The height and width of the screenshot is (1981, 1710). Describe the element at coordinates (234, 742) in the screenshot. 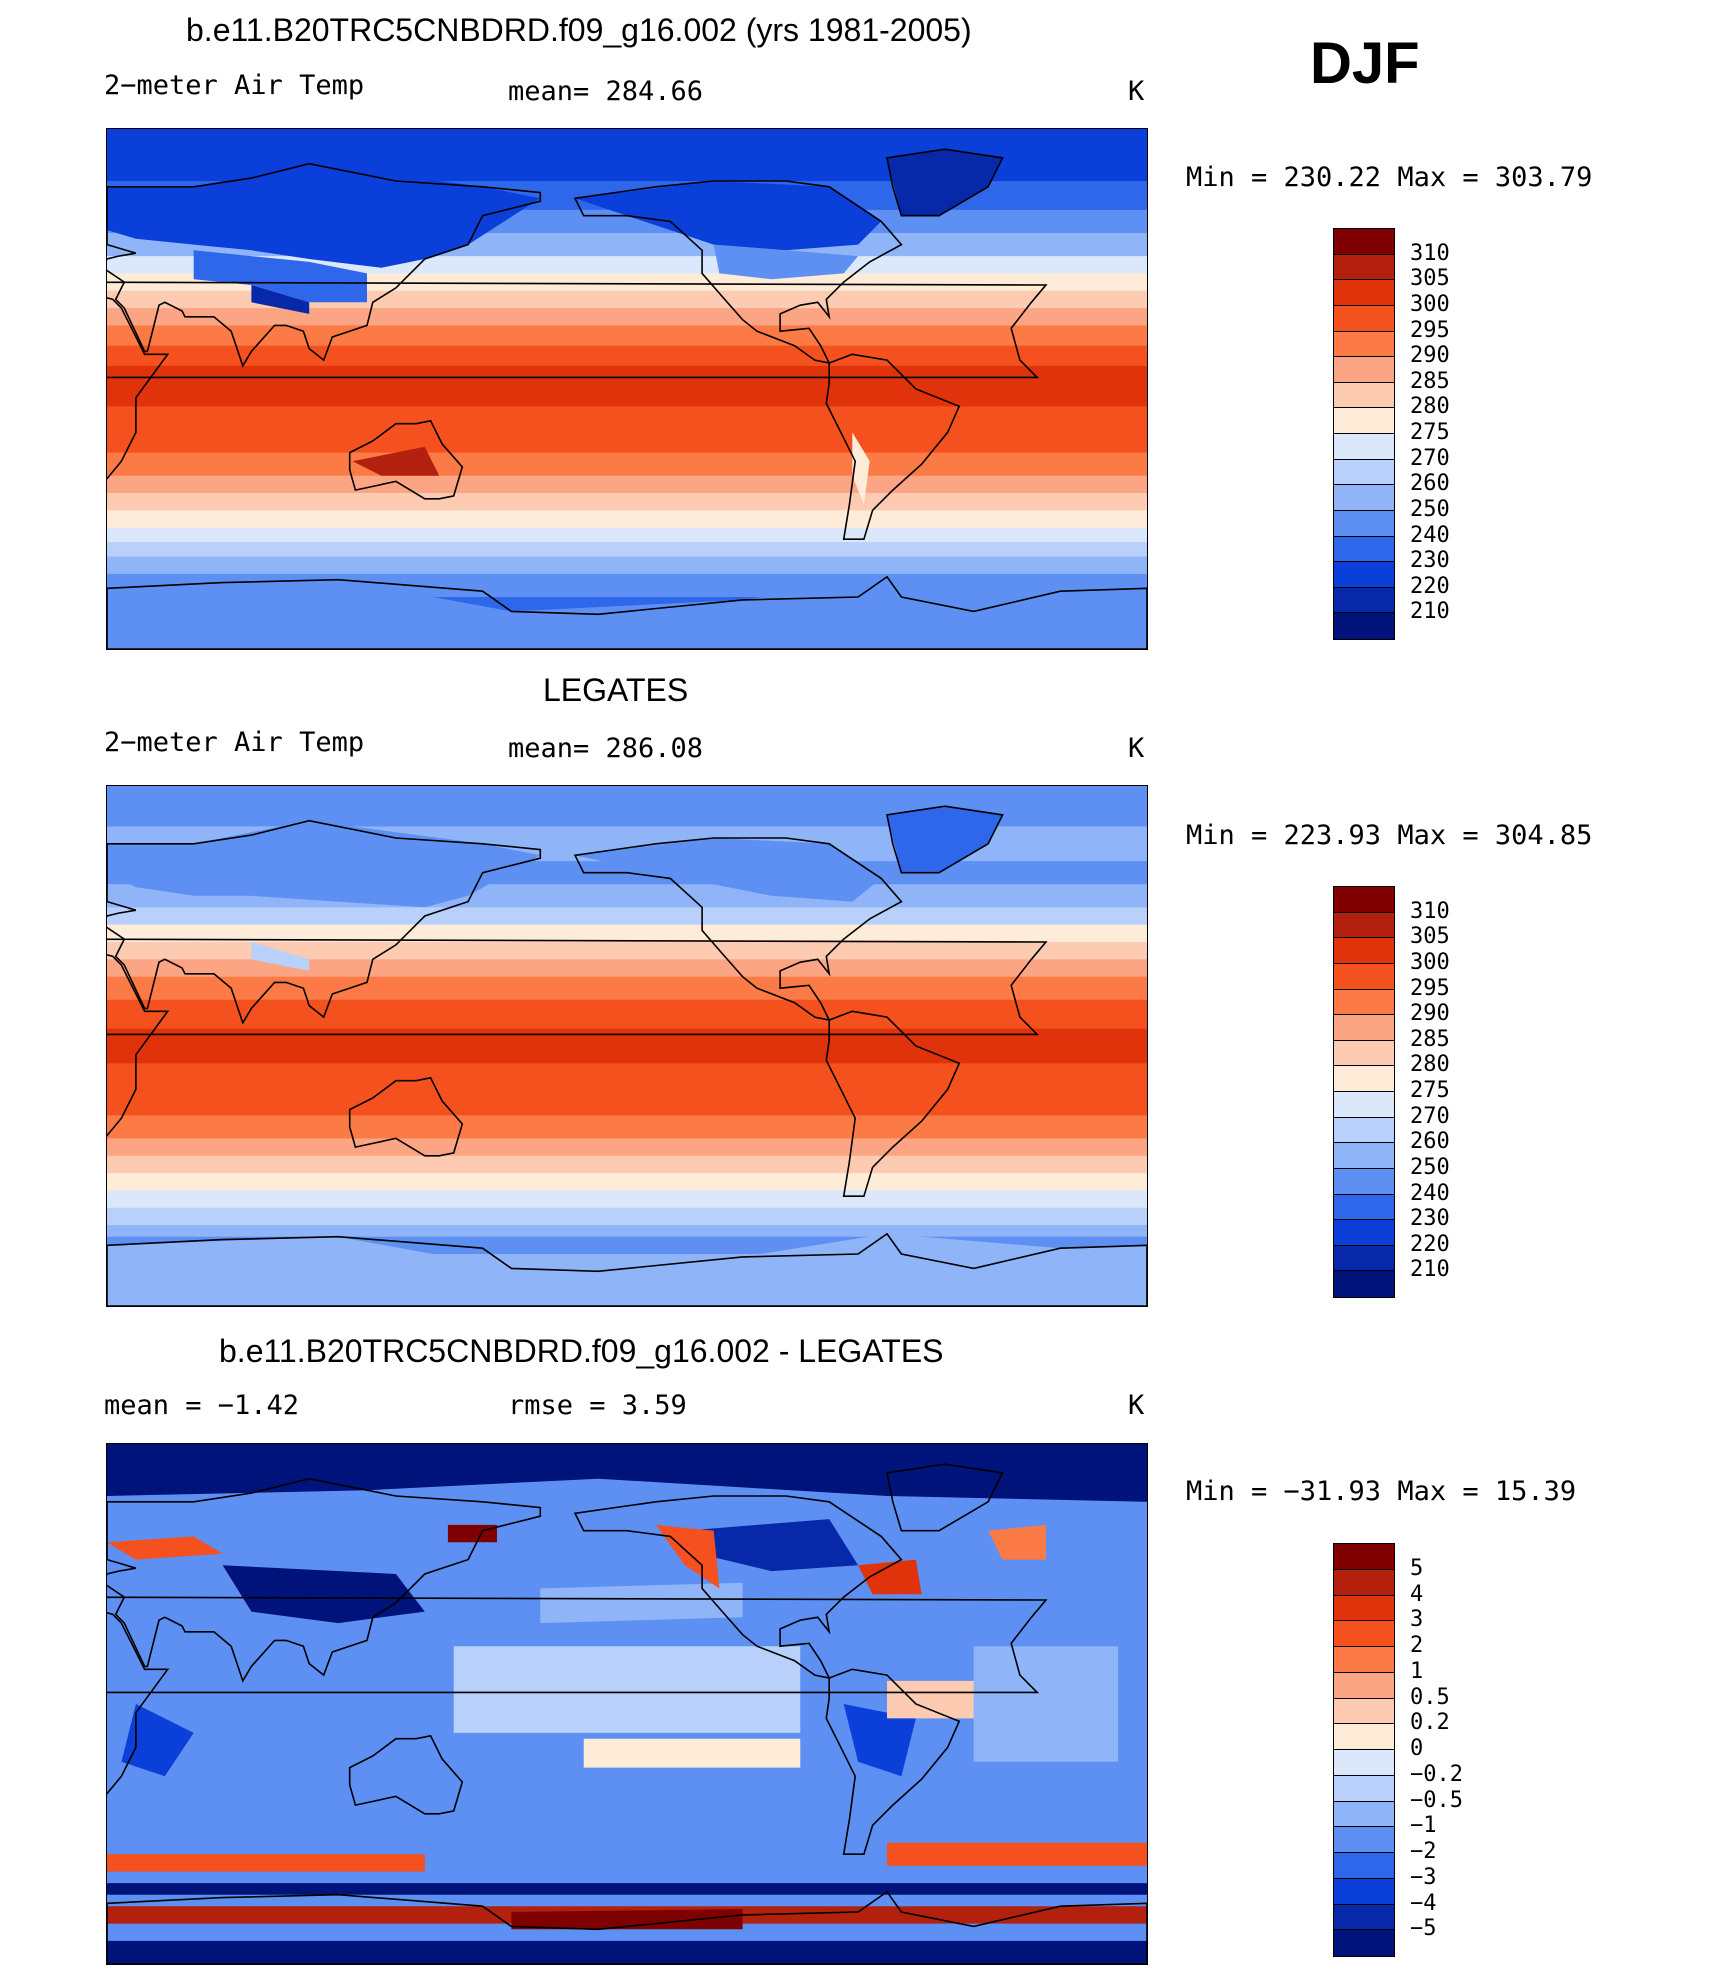

I see `panel2-variable-label: 2−meter Air Temp` at that location.